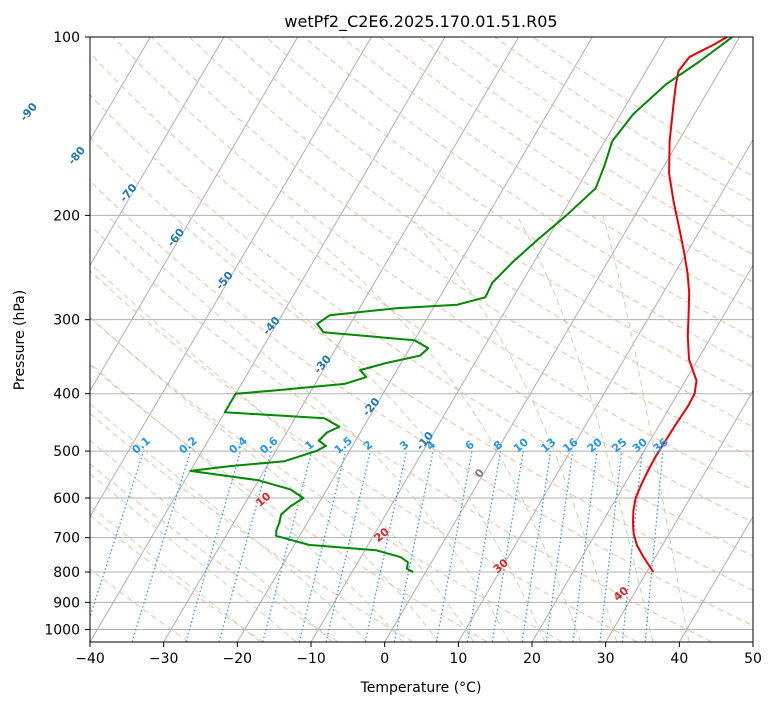  Describe the element at coordinates (470, 445) in the screenshot. I see `mixing-ratio-label: 6` at that location.